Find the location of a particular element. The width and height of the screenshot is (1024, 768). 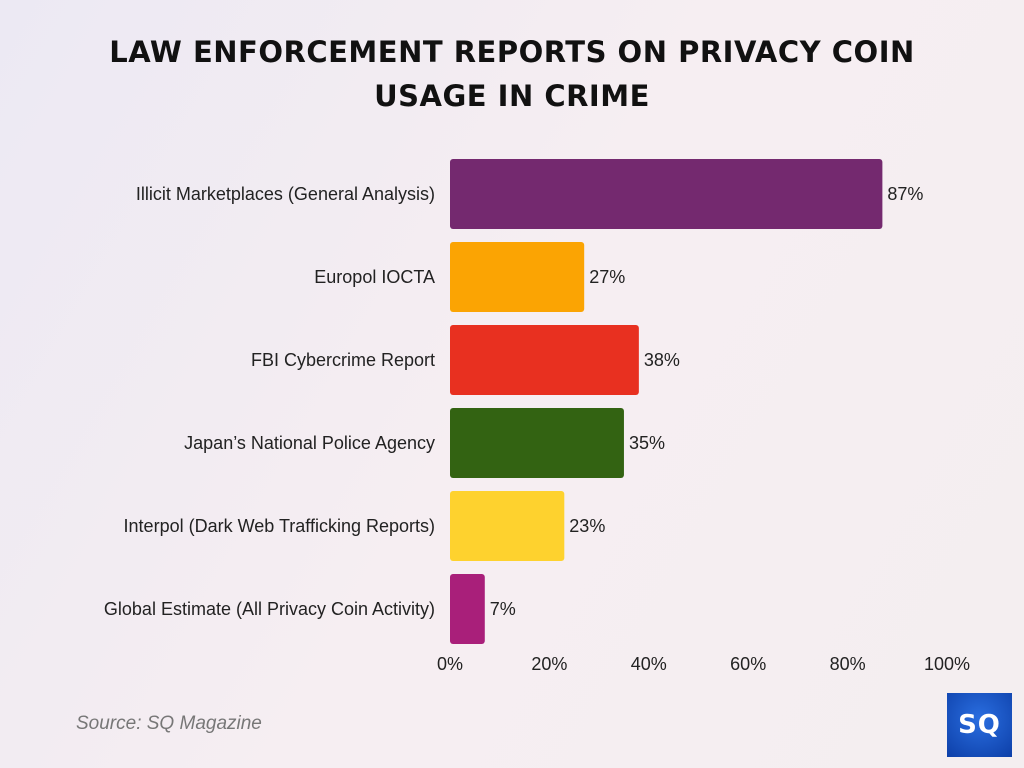

x-tick-label: 100% is located at coordinates (947, 664).